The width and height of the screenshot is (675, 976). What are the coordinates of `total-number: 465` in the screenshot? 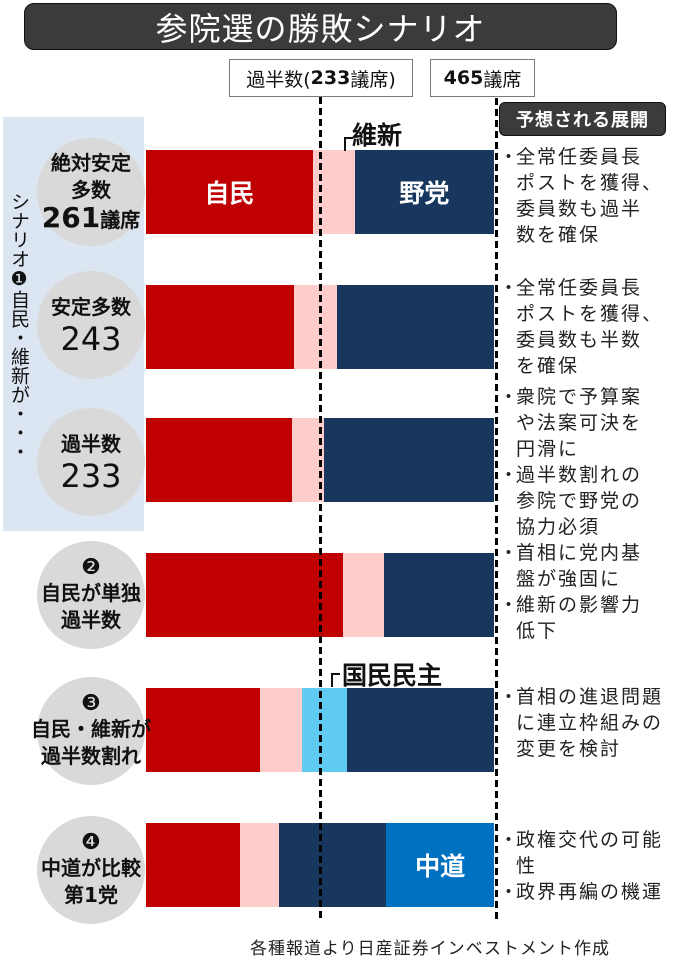 It's located at (463, 78).